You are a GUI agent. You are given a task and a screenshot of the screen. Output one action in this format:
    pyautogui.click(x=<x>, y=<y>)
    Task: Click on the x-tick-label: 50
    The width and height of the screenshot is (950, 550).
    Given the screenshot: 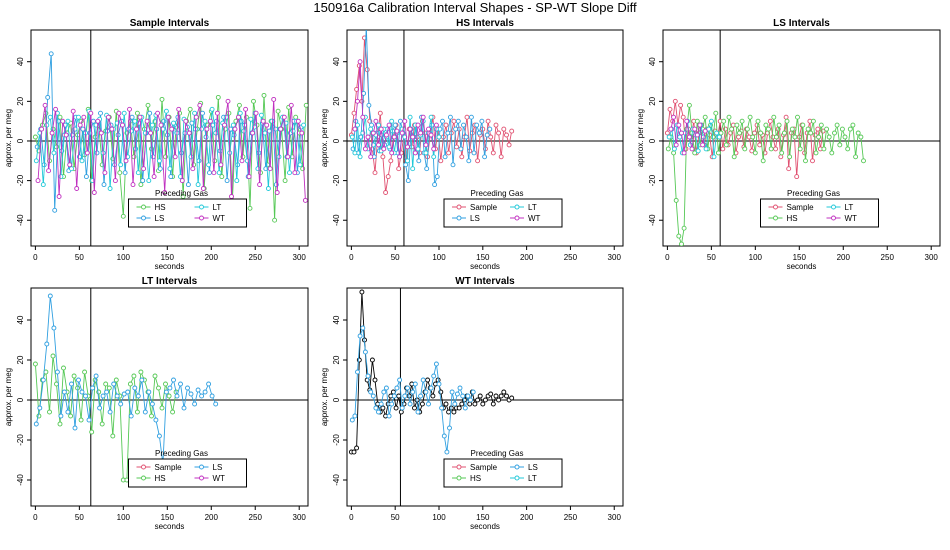 What is the action you would take?
    pyautogui.click(x=79, y=517)
    